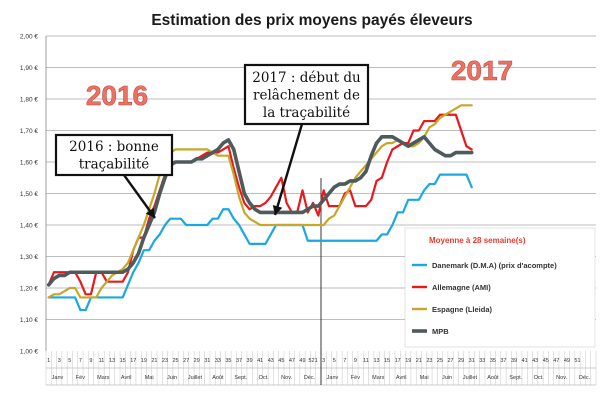 This screenshot has height=409, width=611. What do you see at coordinates (482, 70) in the screenshot?
I see `year-label: 2017` at bounding box center [482, 70].